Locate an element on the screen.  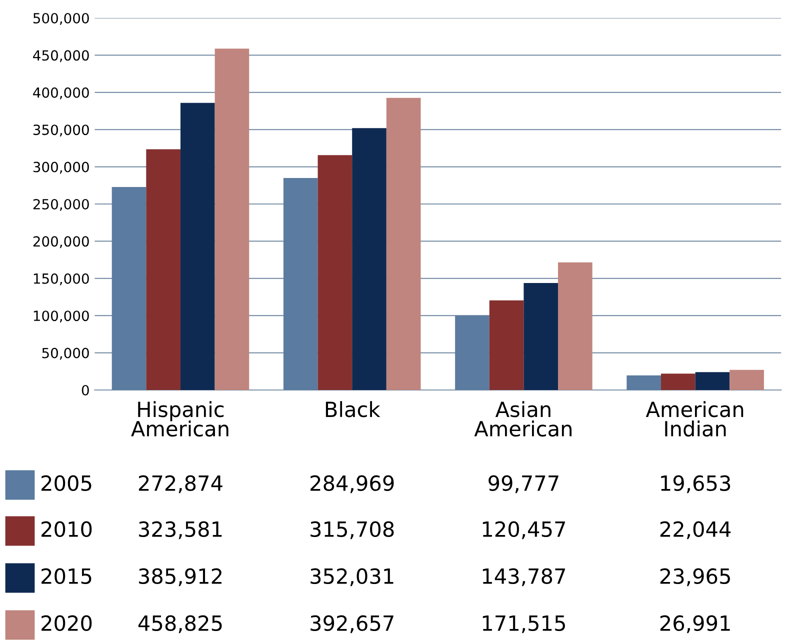
legend-label: 2010 is located at coordinates (67, 529).